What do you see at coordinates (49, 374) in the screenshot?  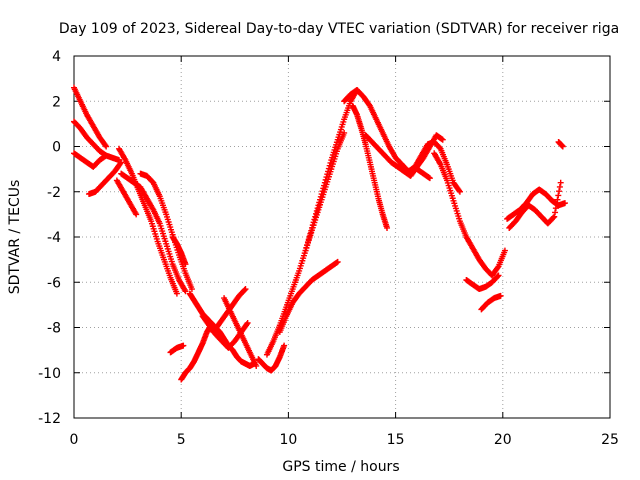 I see `y-tick-label: -10` at bounding box center [49, 374].